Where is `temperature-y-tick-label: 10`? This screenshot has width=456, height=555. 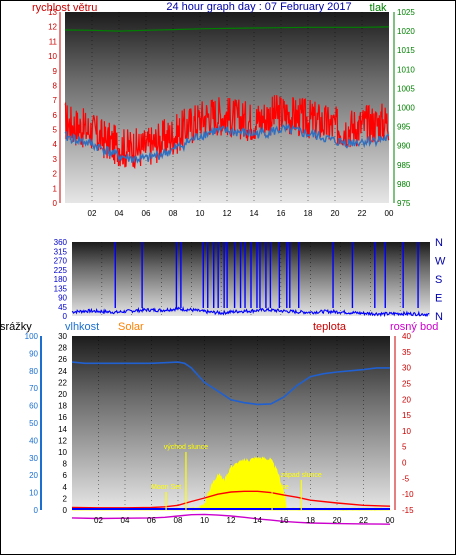 temperature-y-tick-label: 10 is located at coordinates (406, 431).